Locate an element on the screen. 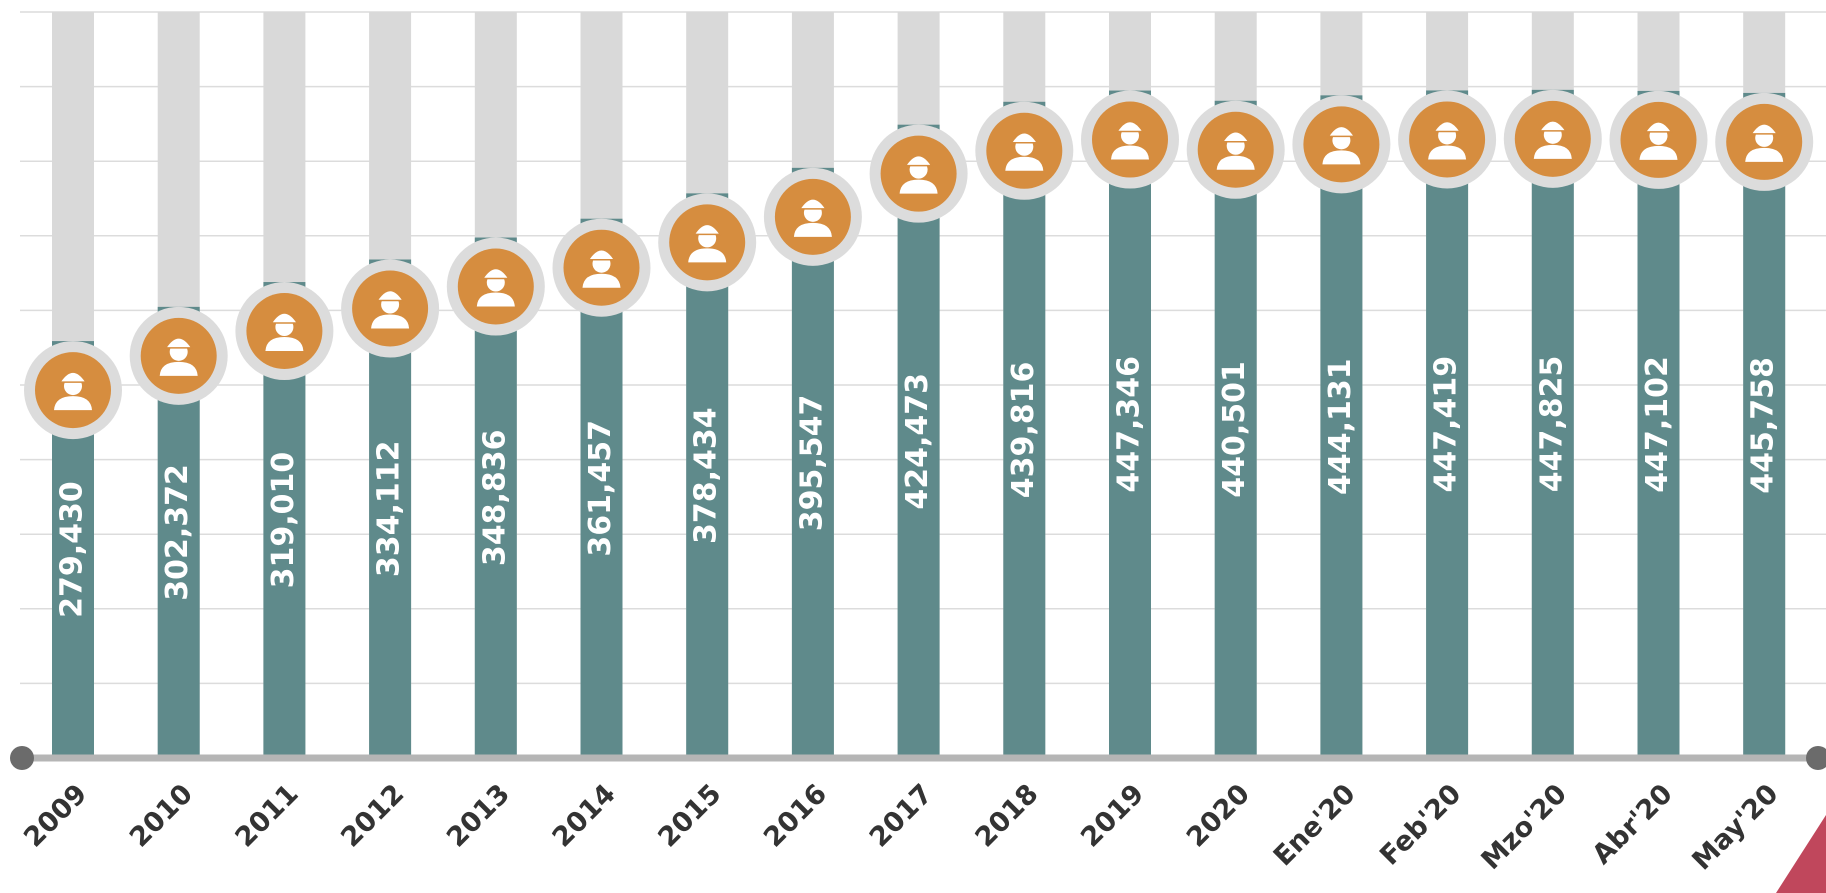  value-label: 447,346 is located at coordinates (1129, 424).